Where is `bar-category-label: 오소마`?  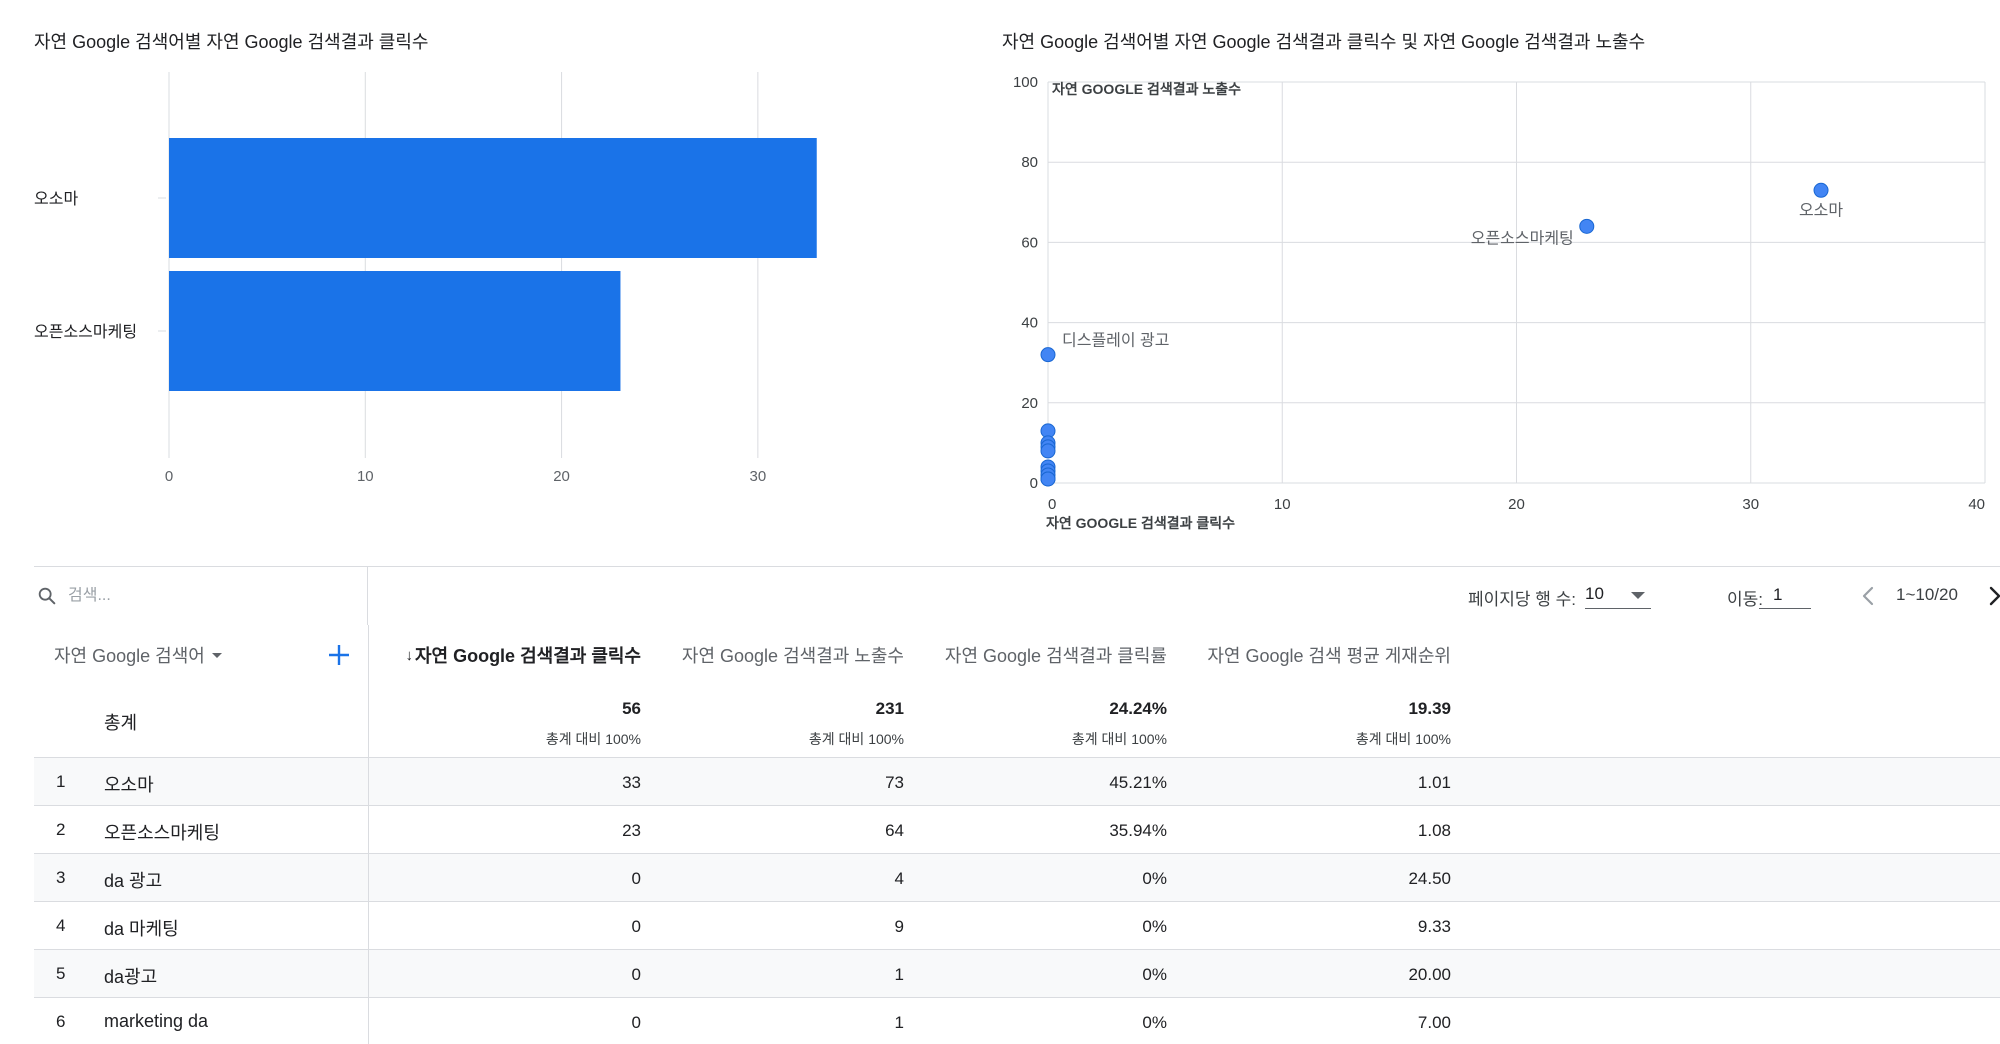 bar-category-label: 오소마 is located at coordinates (56, 199).